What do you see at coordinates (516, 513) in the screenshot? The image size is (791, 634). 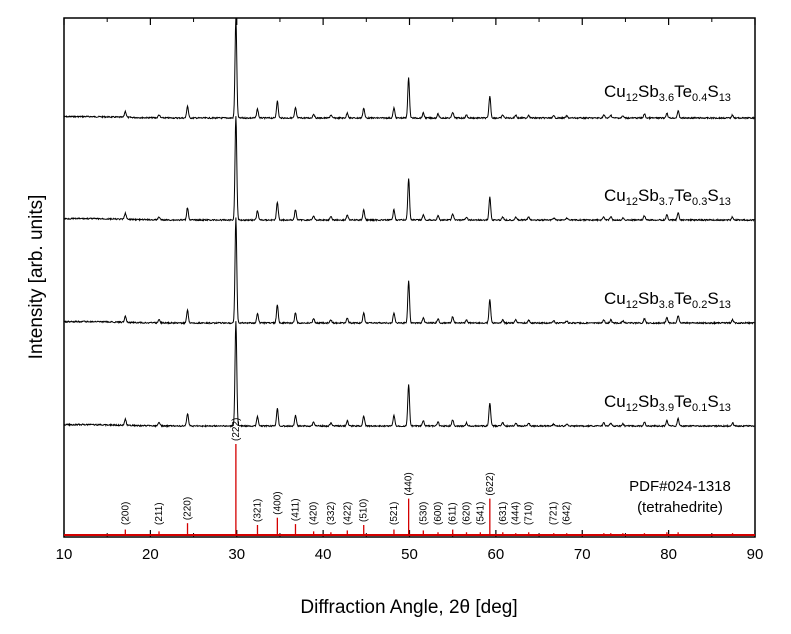 I see `reflection-hkl-label: (444)` at bounding box center [516, 513].